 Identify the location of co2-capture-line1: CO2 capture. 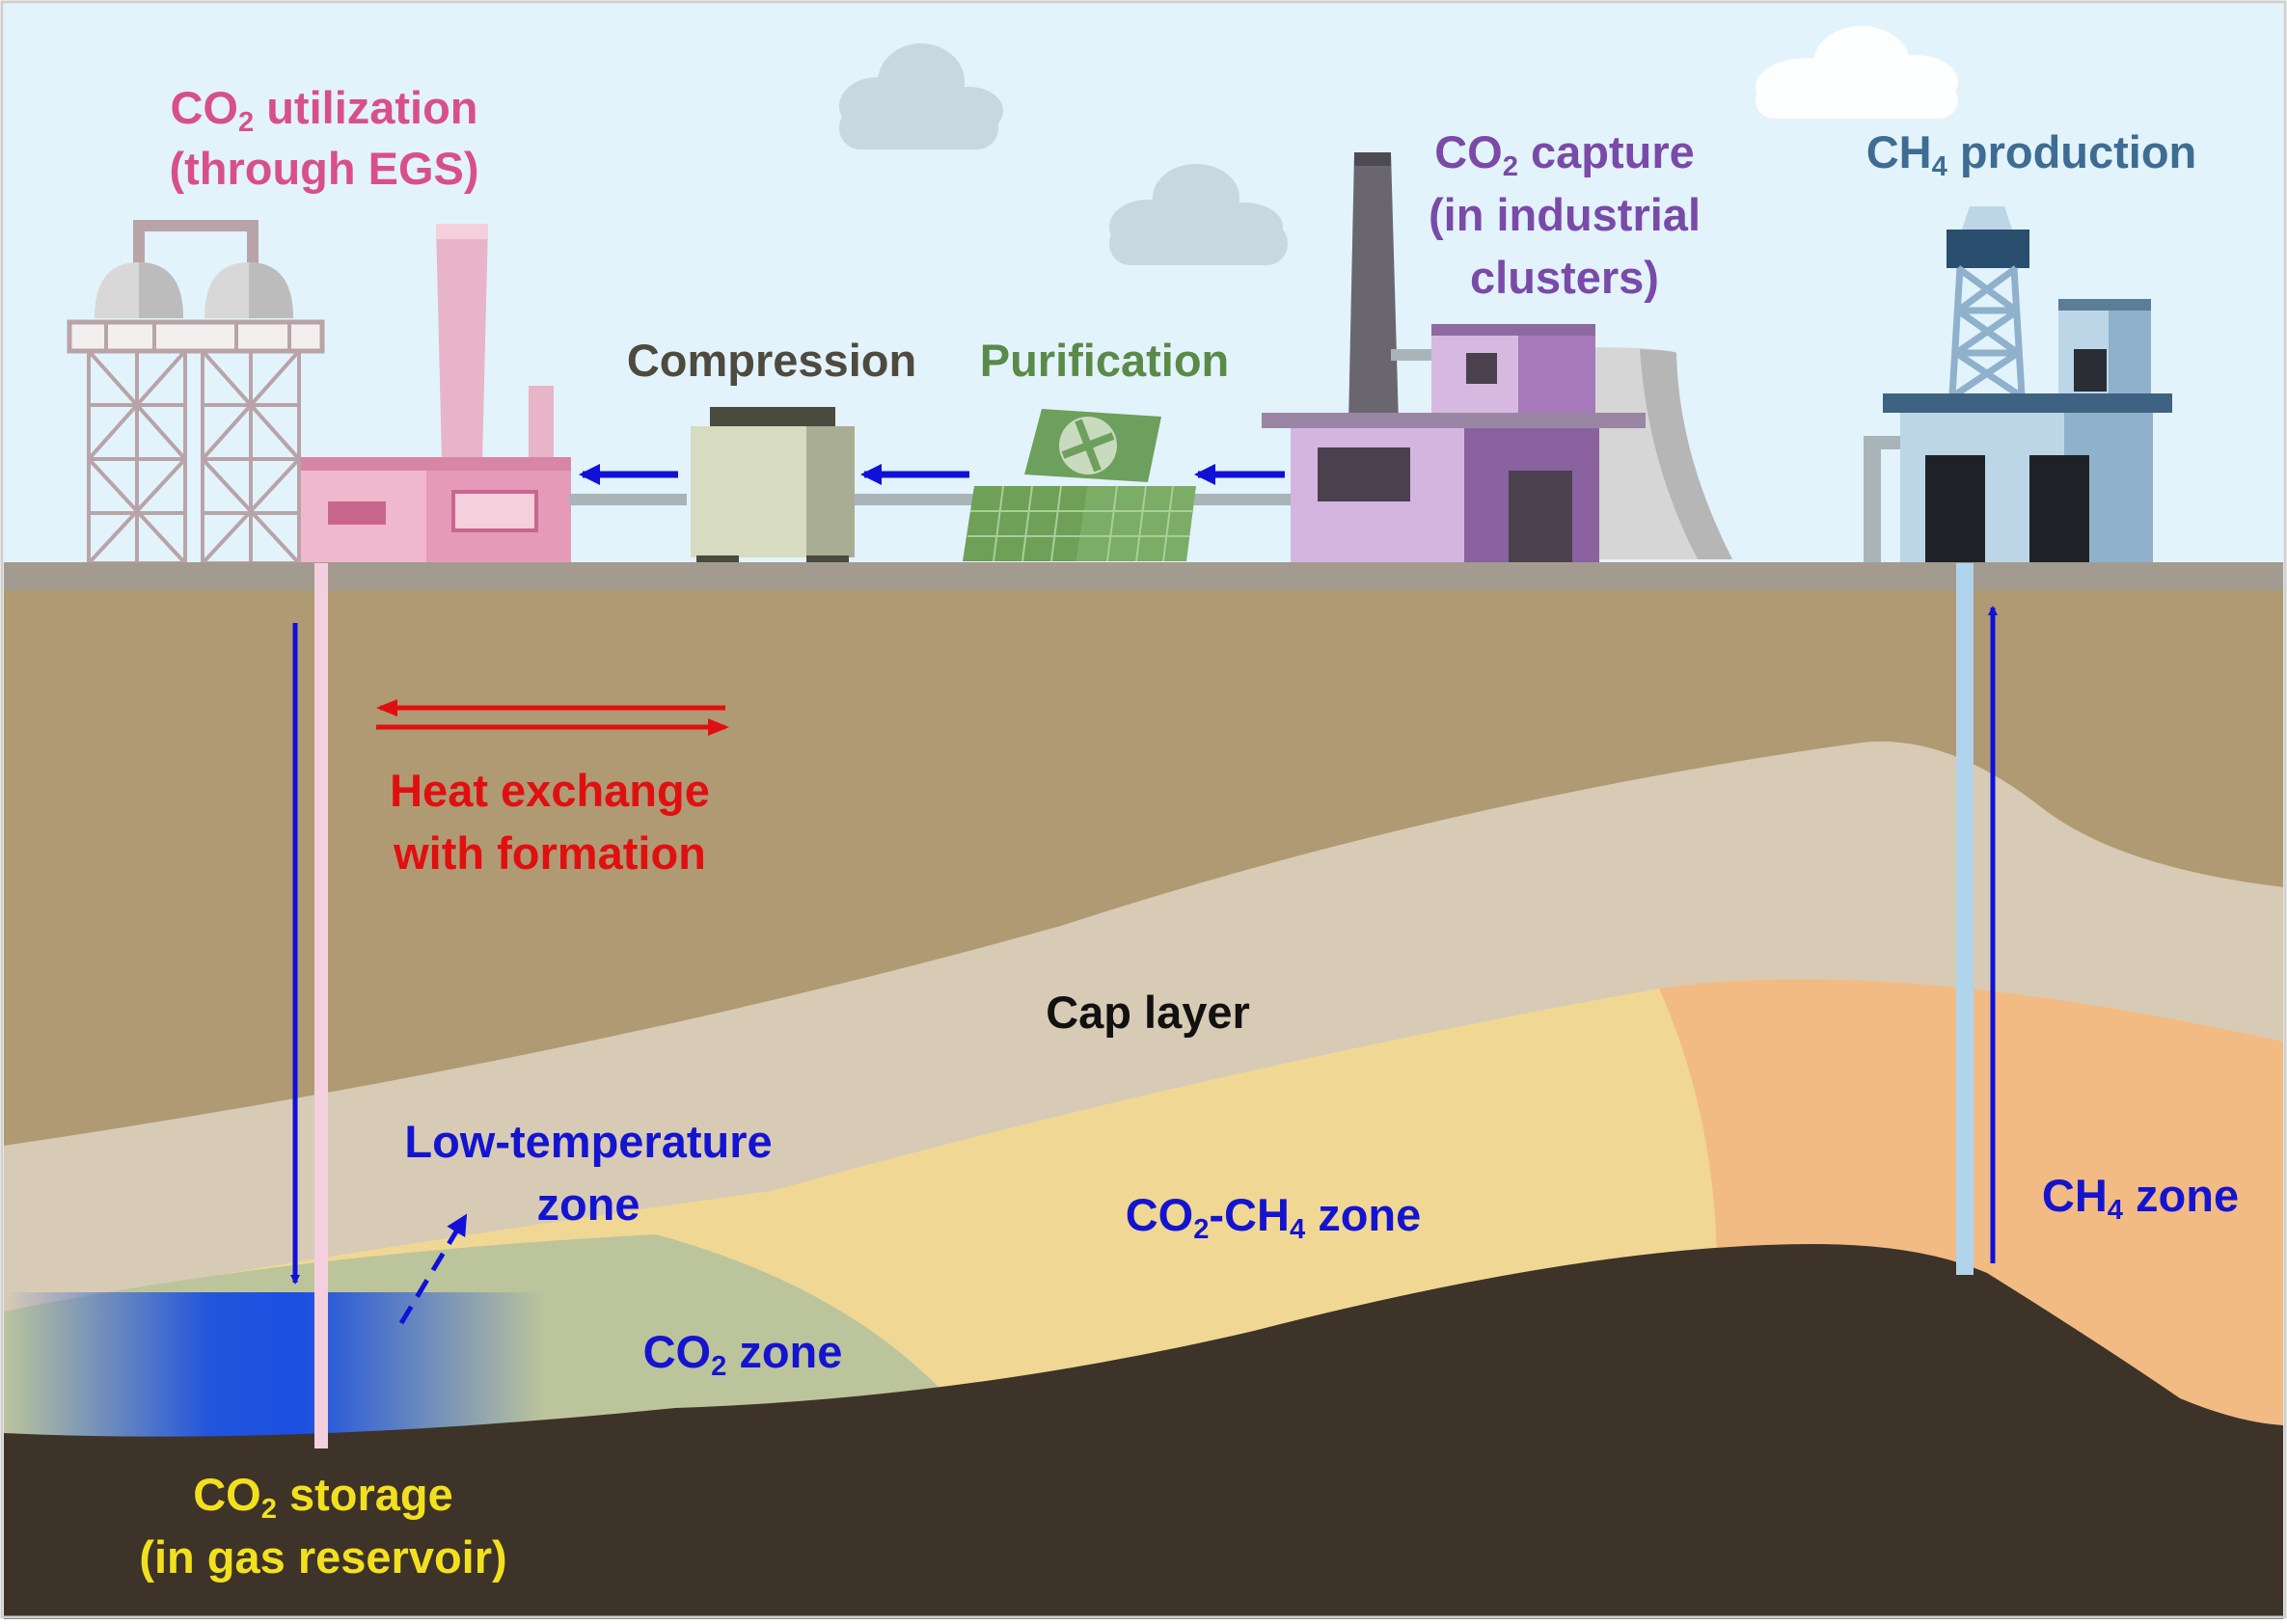
(1564, 153).